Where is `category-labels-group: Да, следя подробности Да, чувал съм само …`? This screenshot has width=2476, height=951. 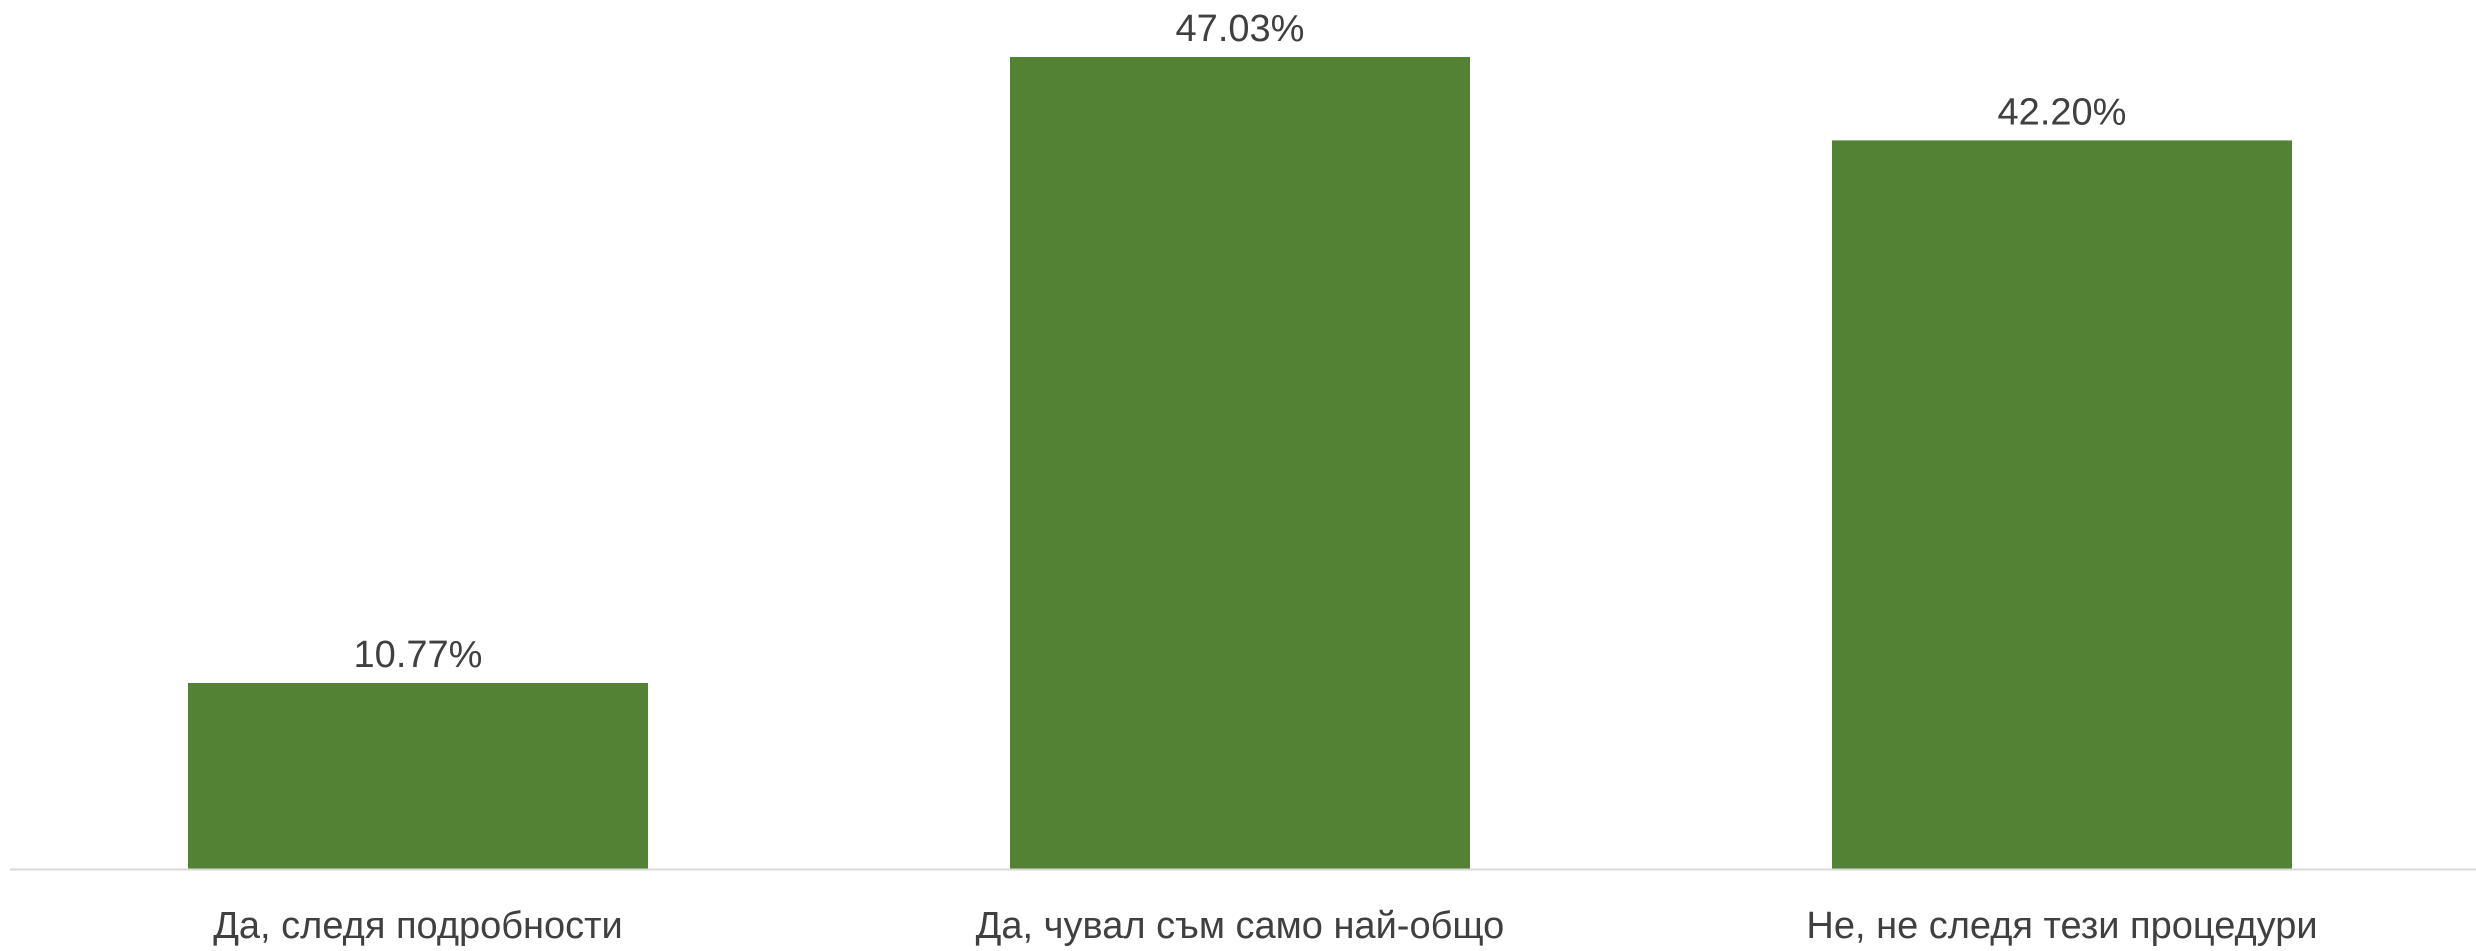
category-labels-group: Да, следя подробности Да, чувал съм само … is located at coordinates (1265, 926).